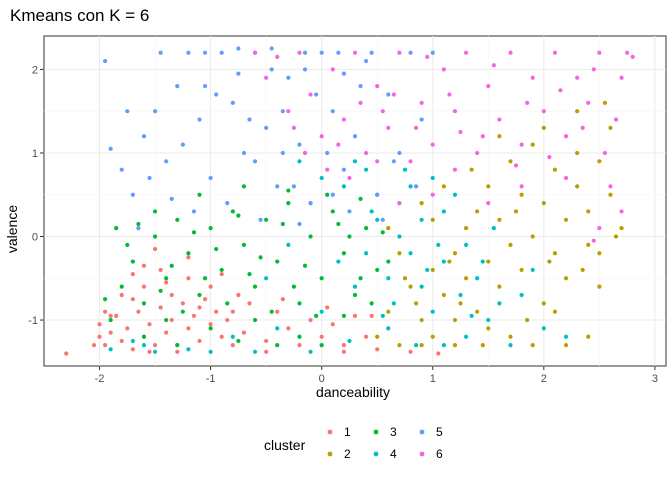 The height and width of the screenshot is (480, 672). Describe the element at coordinates (544, 379) in the screenshot. I see `x-tick-label: 2` at that location.